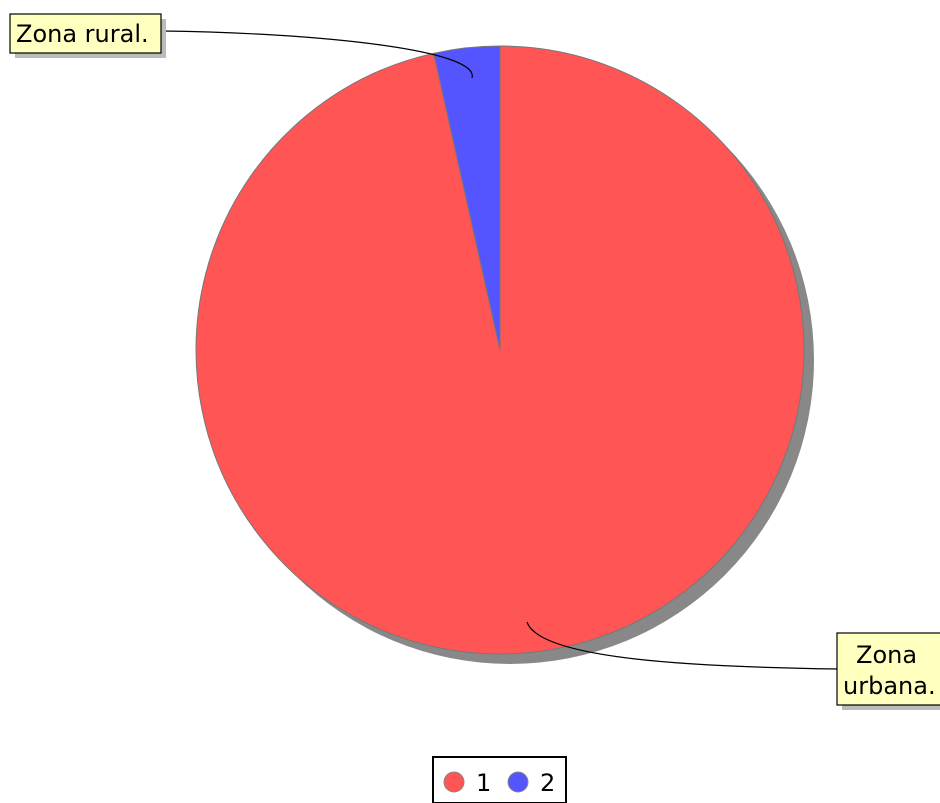  Describe the element at coordinates (467, 783) in the screenshot. I see `legend-item-1: 1` at that location.